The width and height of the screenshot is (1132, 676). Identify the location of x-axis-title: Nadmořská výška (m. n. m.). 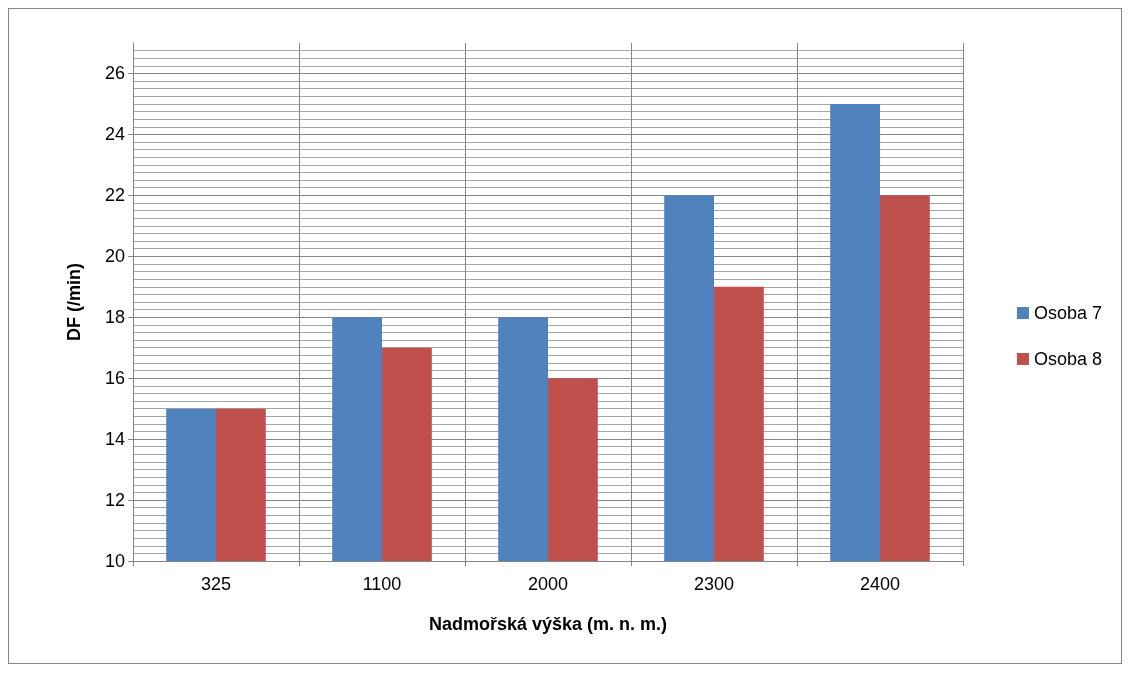
(548, 624).